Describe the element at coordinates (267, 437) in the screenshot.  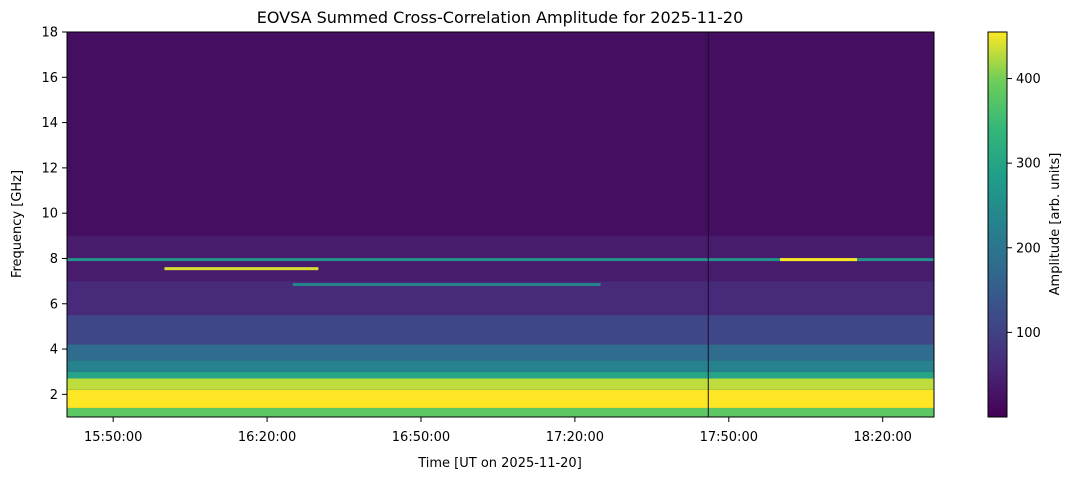
I see `x-tick-label: 16:20:00` at that location.